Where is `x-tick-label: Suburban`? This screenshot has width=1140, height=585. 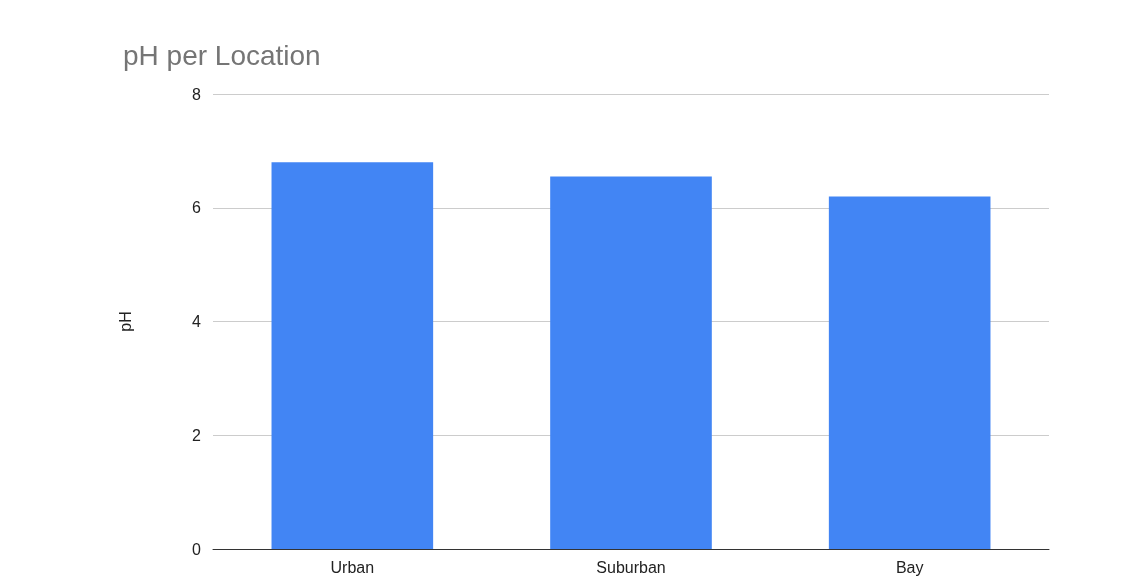 x-tick-label: Suburban is located at coordinates (631, 567).